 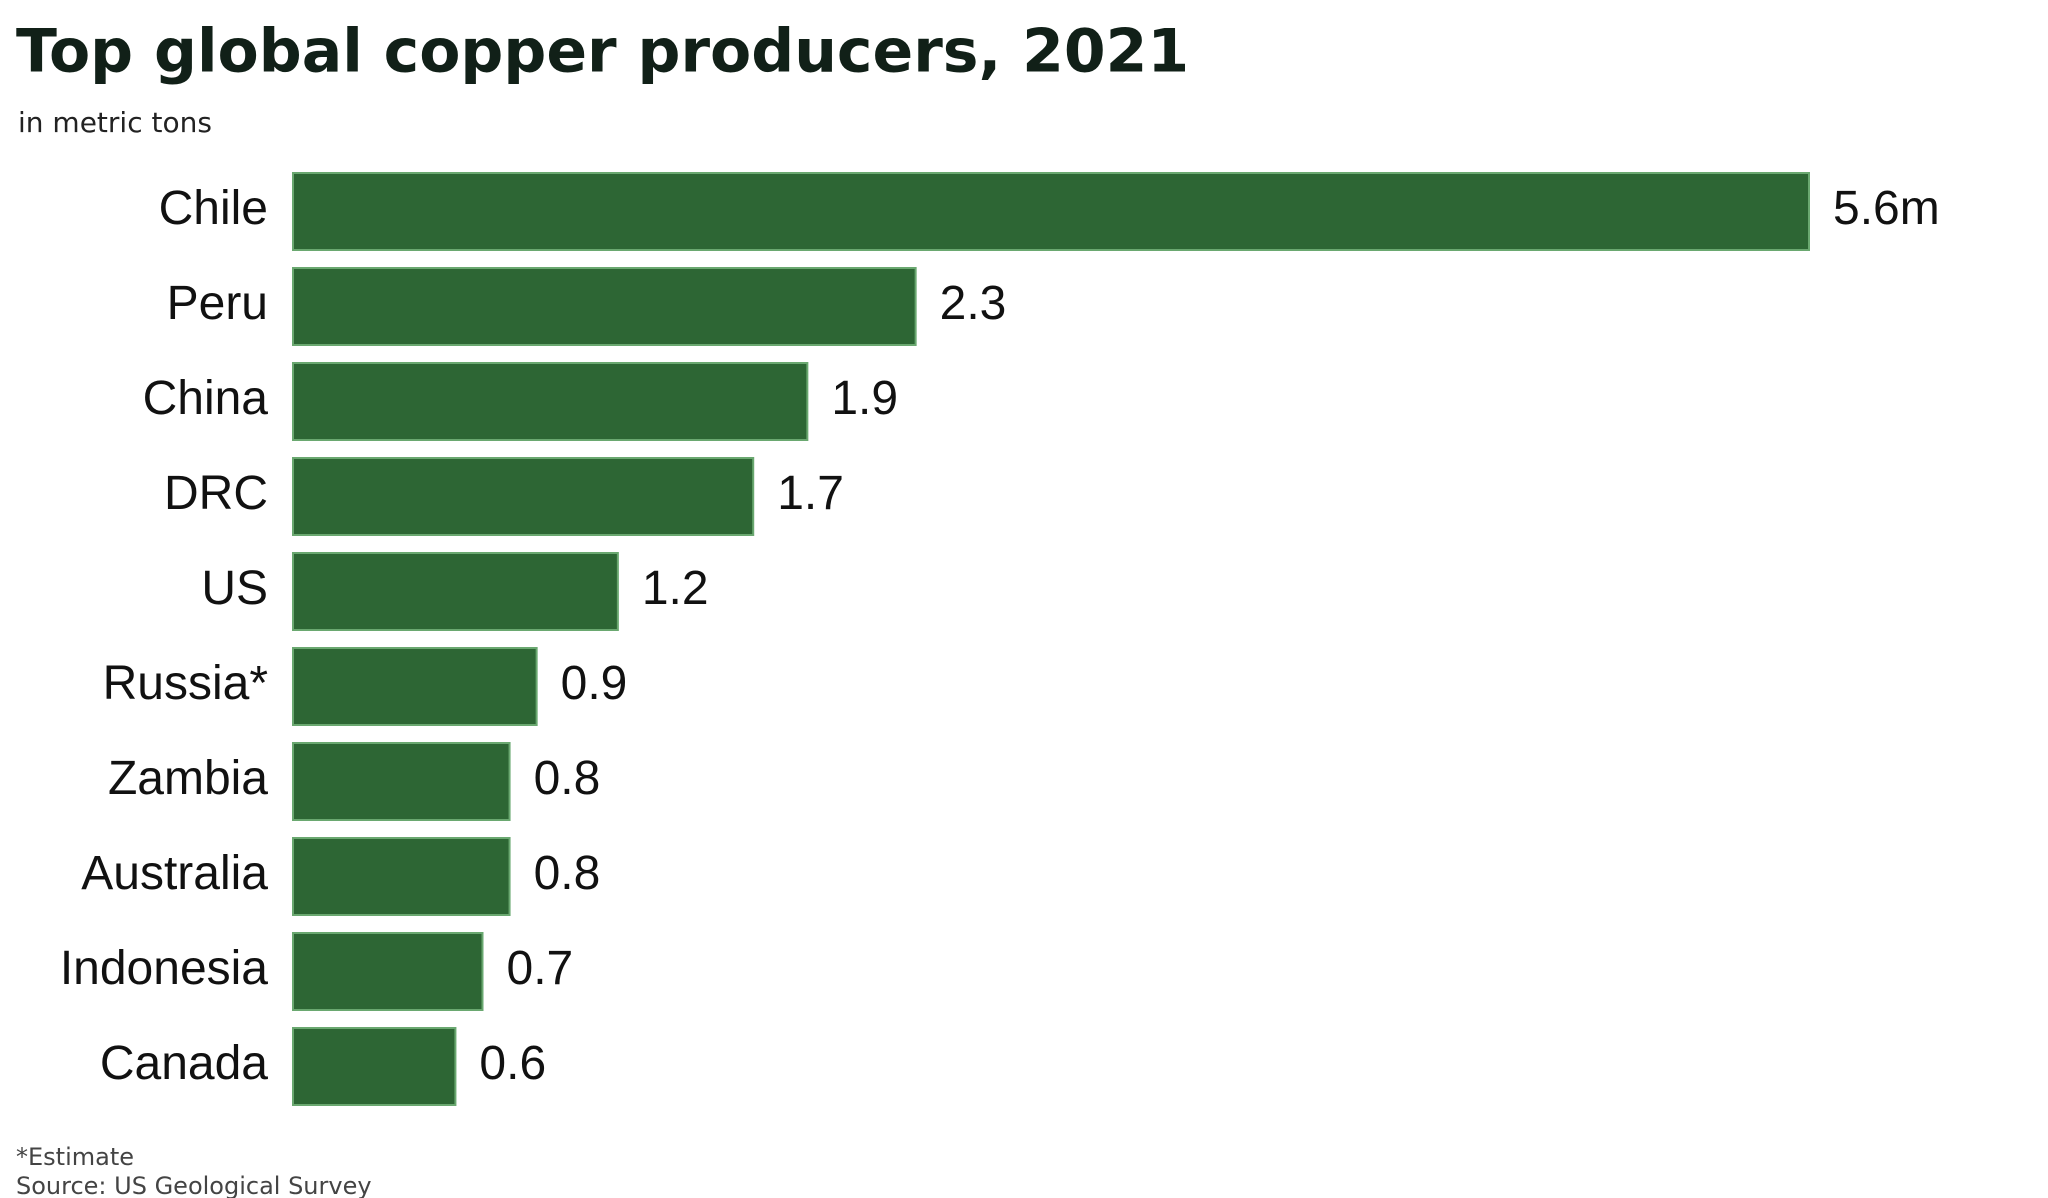 I want to click on category-label: China, so click(x=206, y=398).